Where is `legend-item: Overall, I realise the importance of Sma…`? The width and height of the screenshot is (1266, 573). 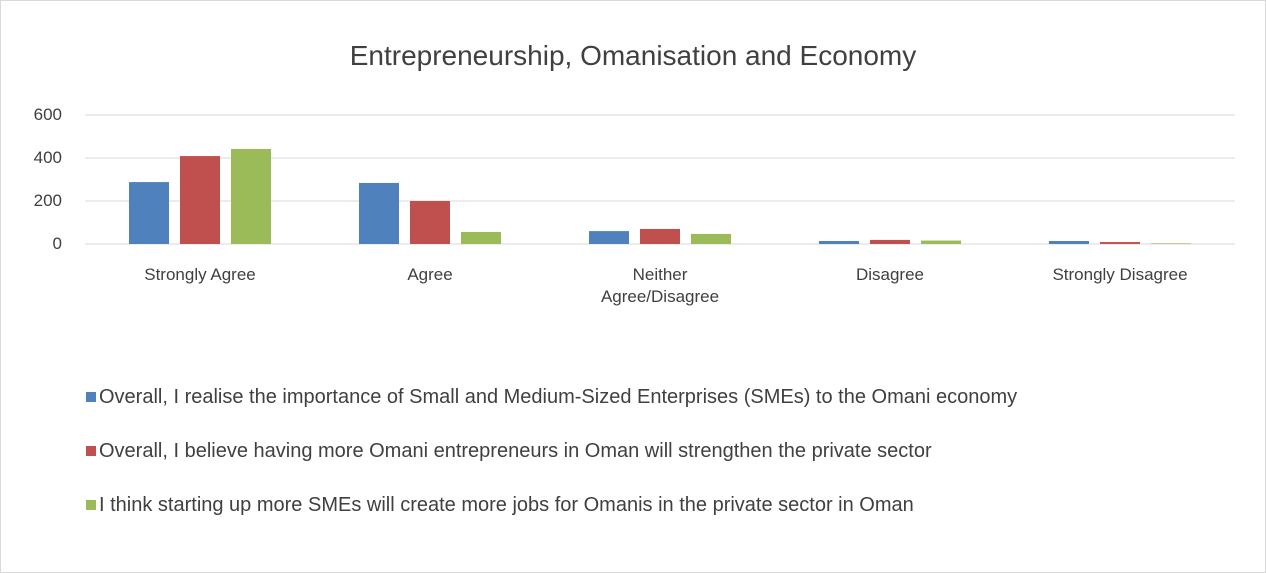
legend-item: Overall, I realise the importance of Sma… is located at coordinates (551, 397).